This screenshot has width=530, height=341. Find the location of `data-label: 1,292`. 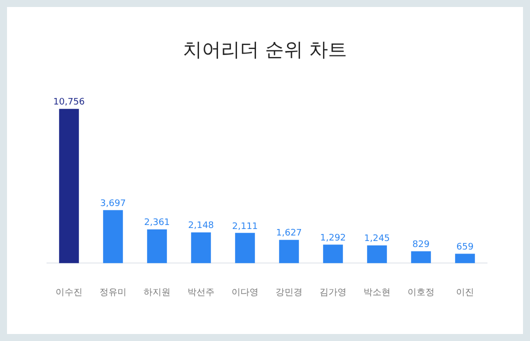

data-label: 1,292 is located at coordinates (333, 239).